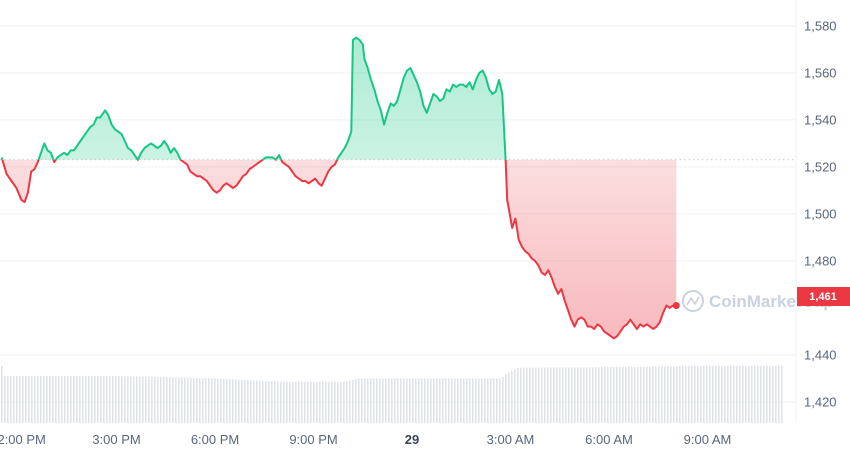 Image resolution: width=850 pixels, height=453 pixels. What do you see at coordinates (313, 439) in the screenshot?
I see `x-tick-label: 9:00 PM` at bounding box center [313, 439].